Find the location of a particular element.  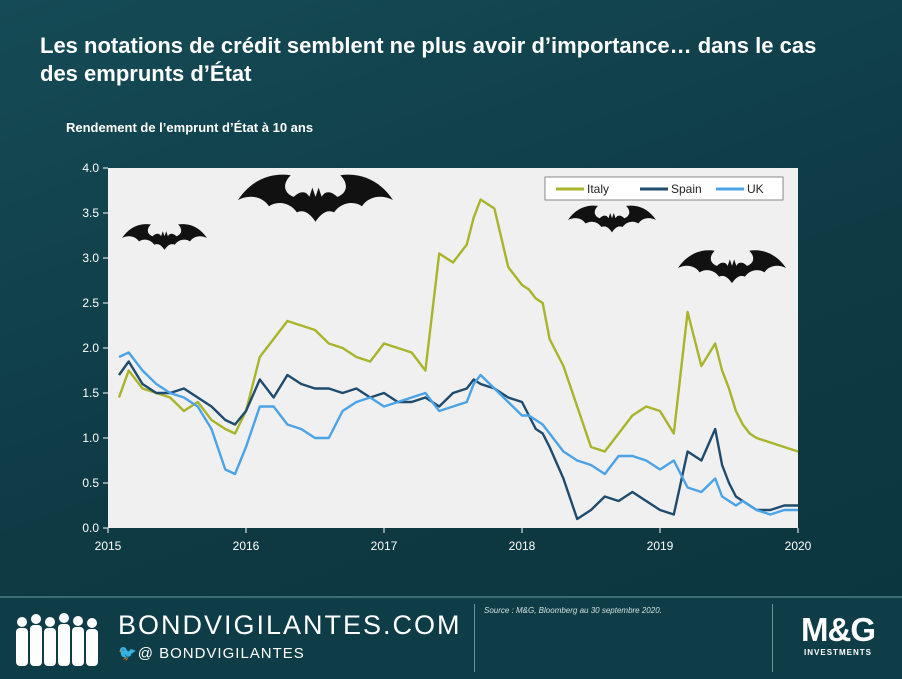

x-tick-label: 2017 is located at coordinates (384, 544).